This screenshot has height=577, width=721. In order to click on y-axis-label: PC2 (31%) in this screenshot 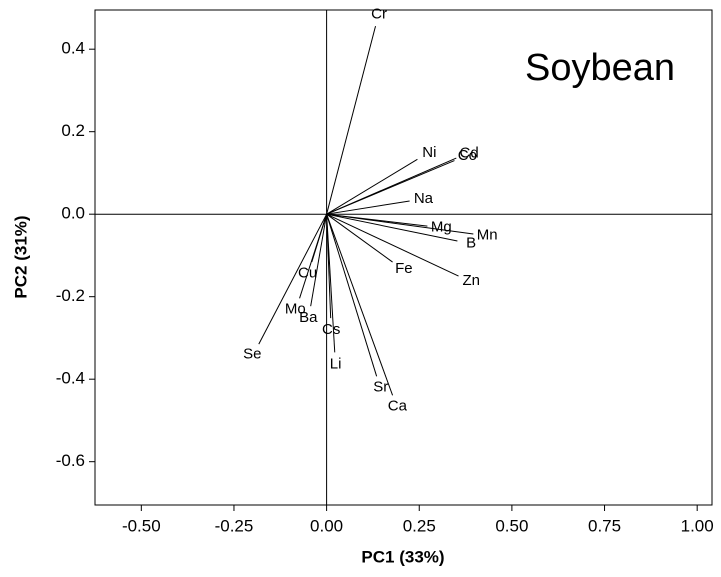, I will do `click(20, 256)`.